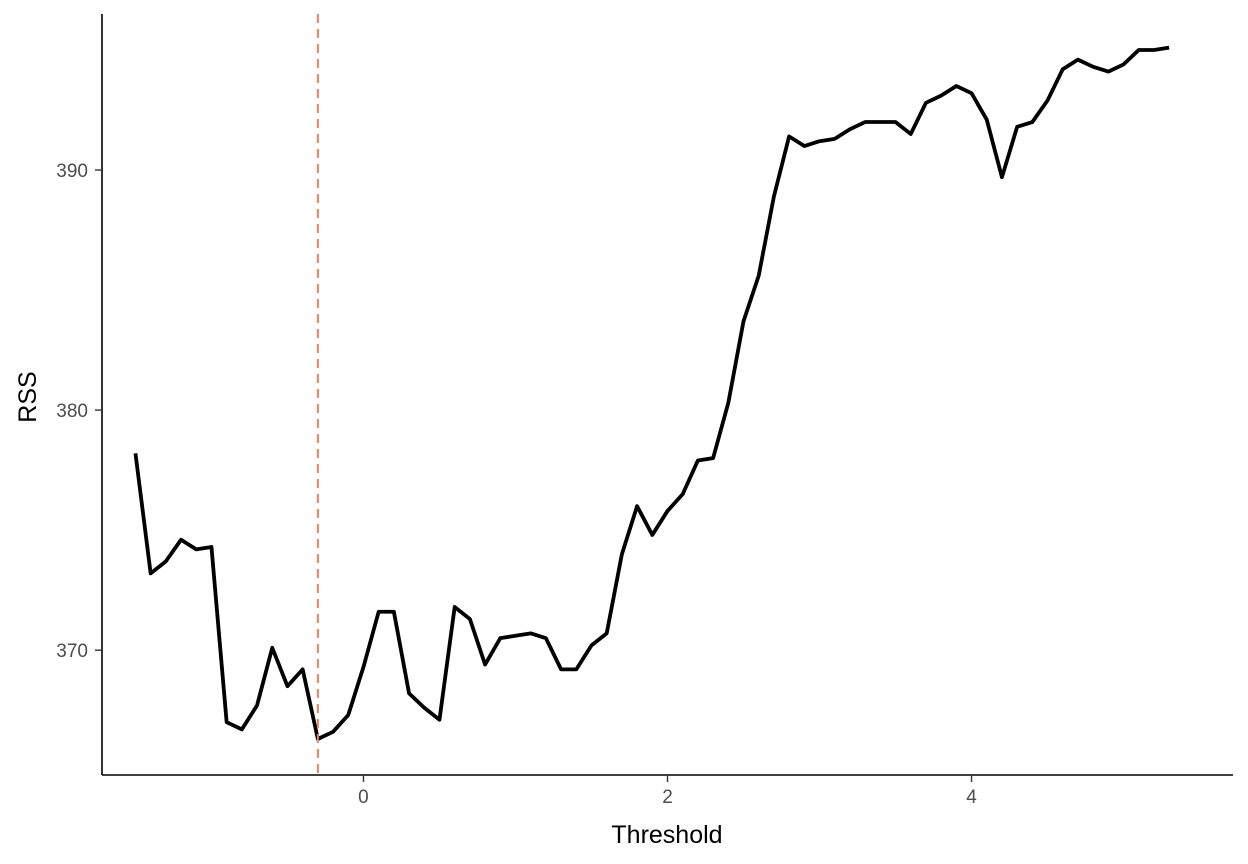 Image resolution: width=1248 pixels, height=864 pixels. What do you see at coordinates (72, 651) in the screenshot?
I see `y-tick-label: 370` at bounding box center [72, 651].